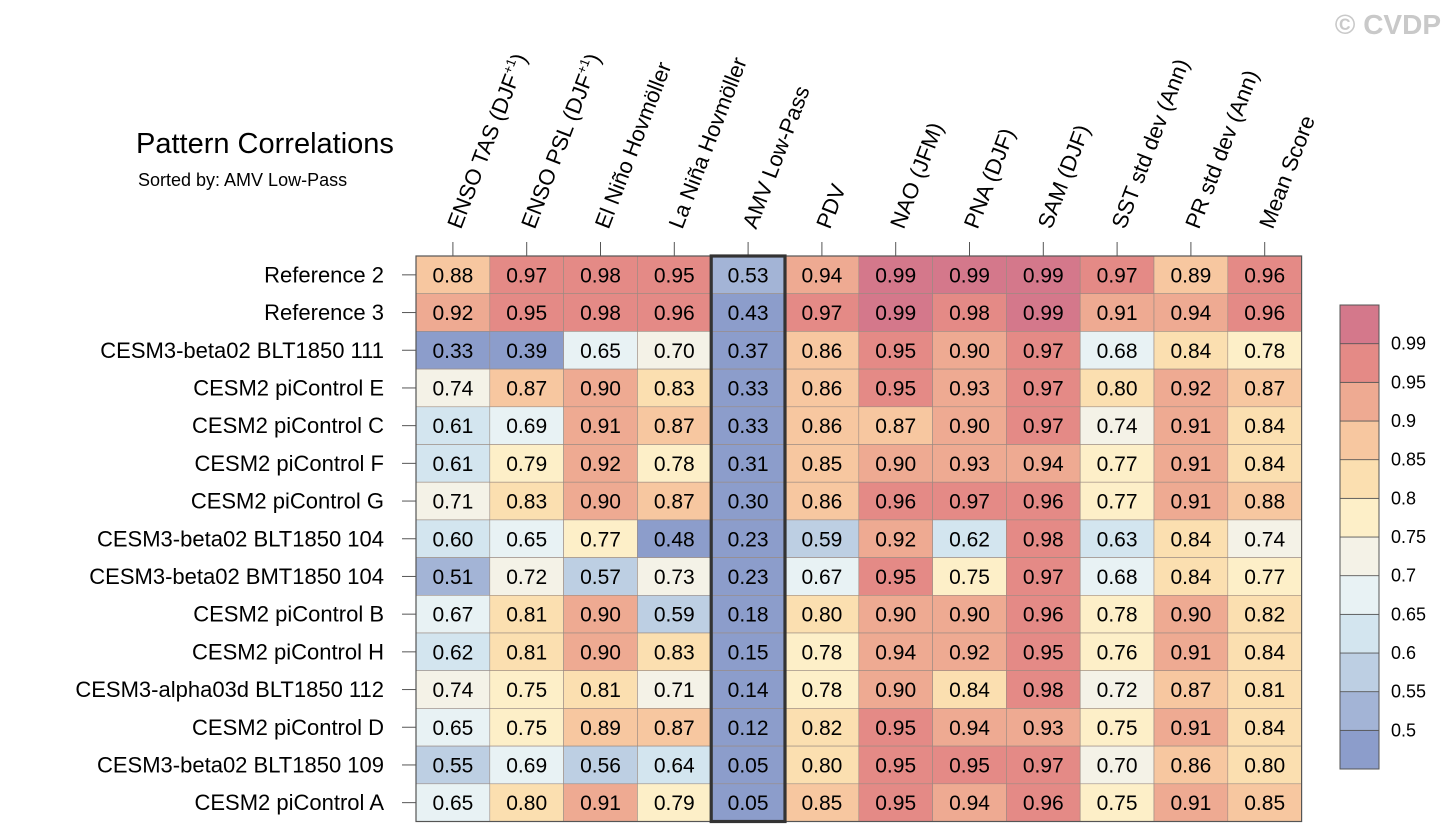 The height and width of the screenshot is (839, 1451). Describe the element at coordinates (1117, 539) in the screenshot. I see `cell-value: 0.63` at that location.